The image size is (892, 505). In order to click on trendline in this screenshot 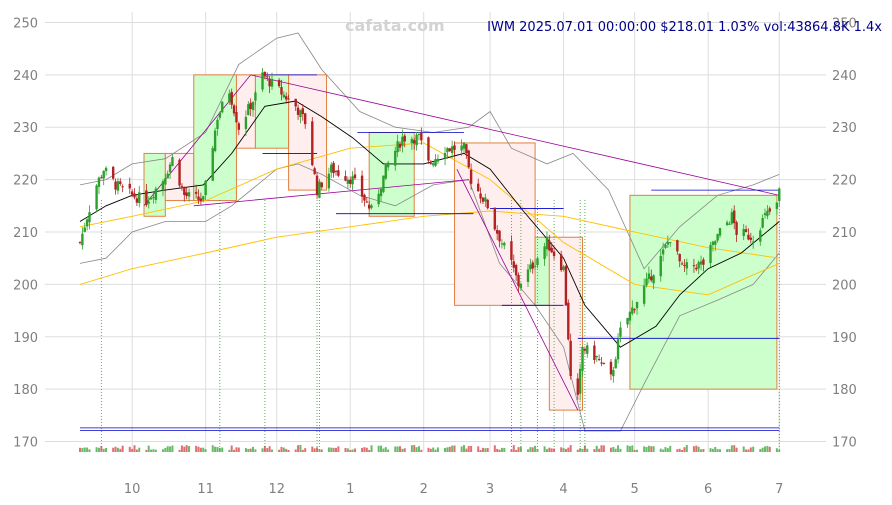, I will do `click(515, 135)`.